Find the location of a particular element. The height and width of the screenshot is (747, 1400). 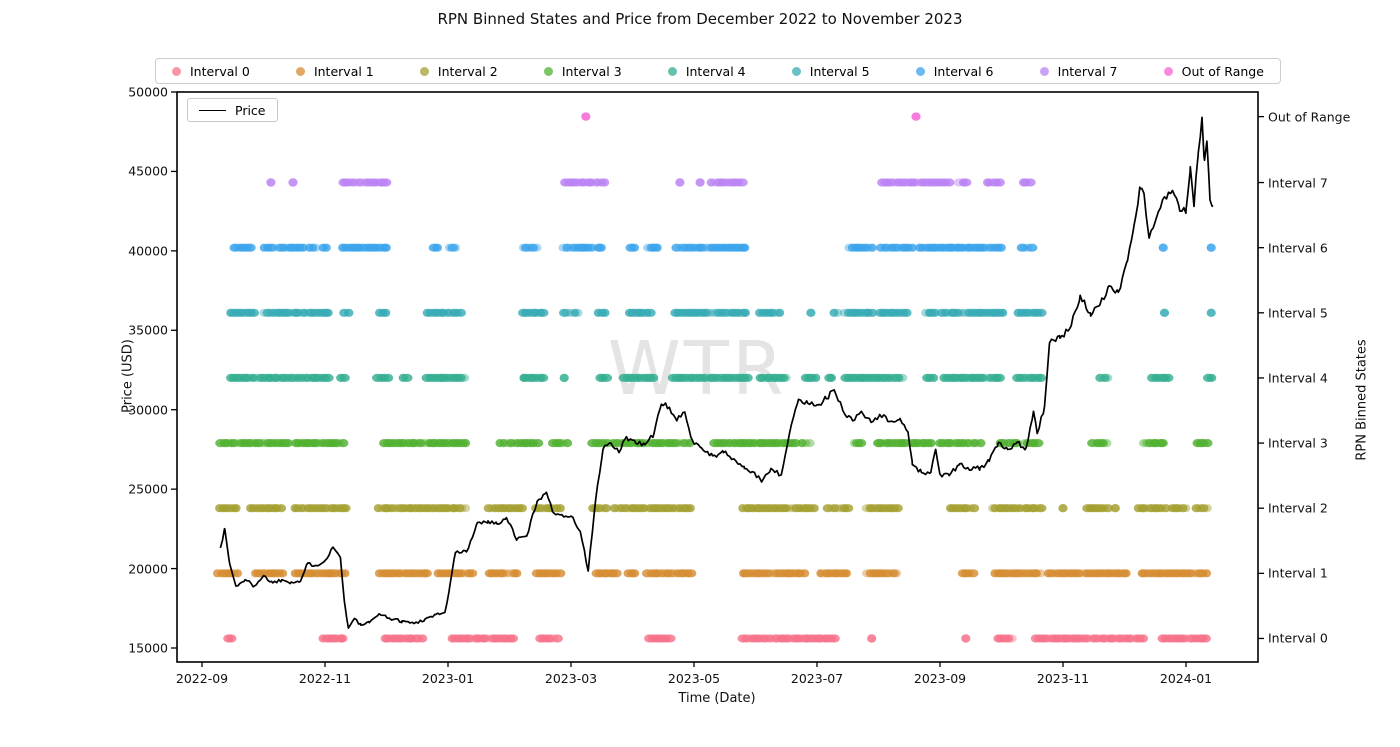

legend-label: Interval 4 is located at coordinates (715, 71).